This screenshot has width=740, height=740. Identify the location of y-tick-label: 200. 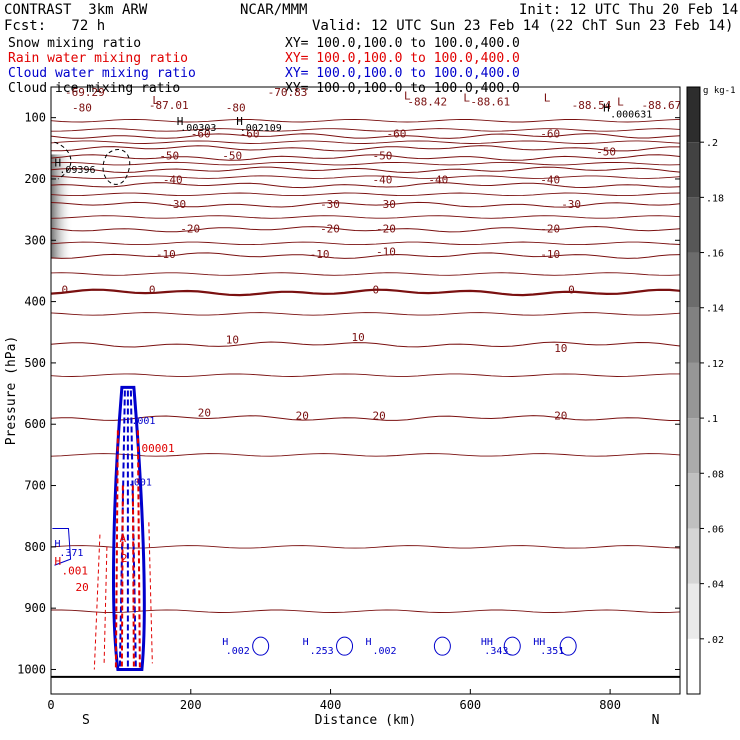
(35, 179).